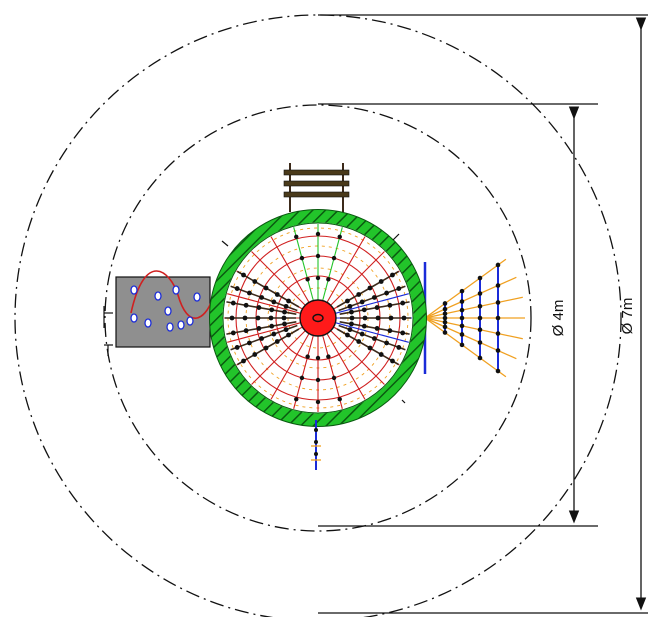 The image size is (652, 617). What do you see at coordinates (627, 316) in the screenshot?
I see `outer-diameter-label: Ø 7m` at bounding box center [627, 316].